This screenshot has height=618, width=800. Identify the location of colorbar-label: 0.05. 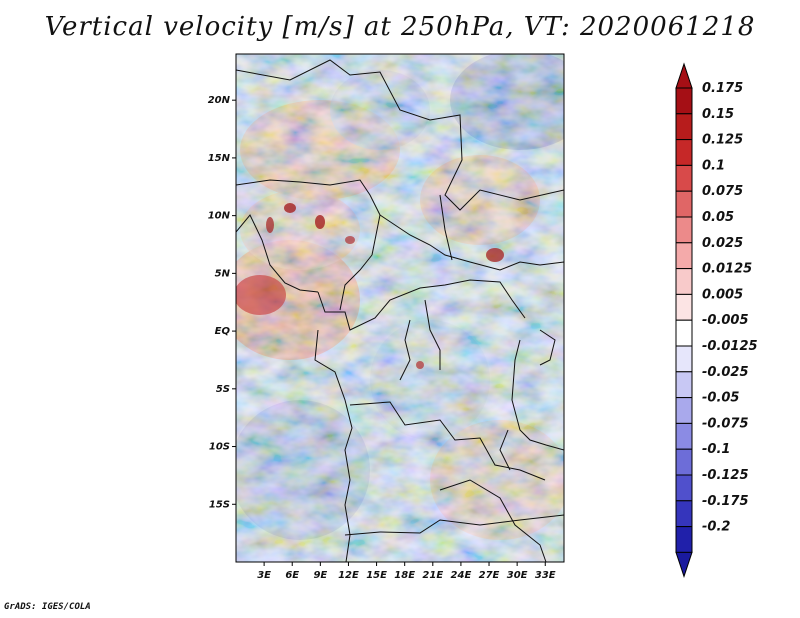
(718, 217).